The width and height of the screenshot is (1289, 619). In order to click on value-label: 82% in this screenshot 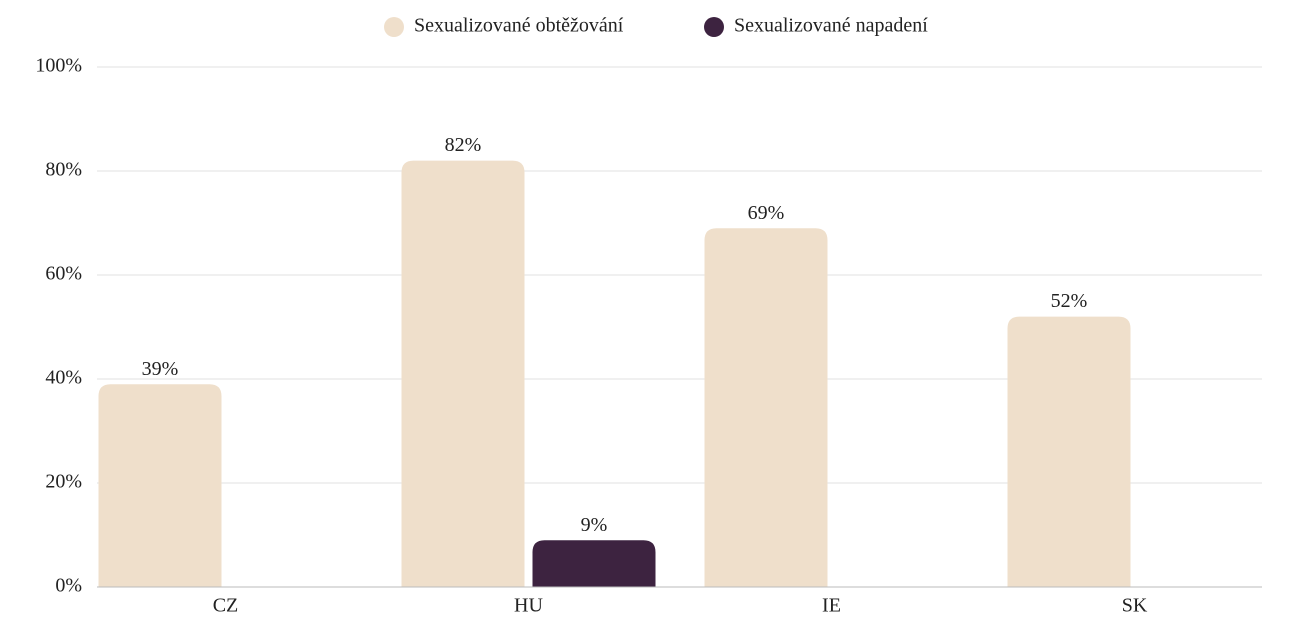, I will do `click(463, 145)`.